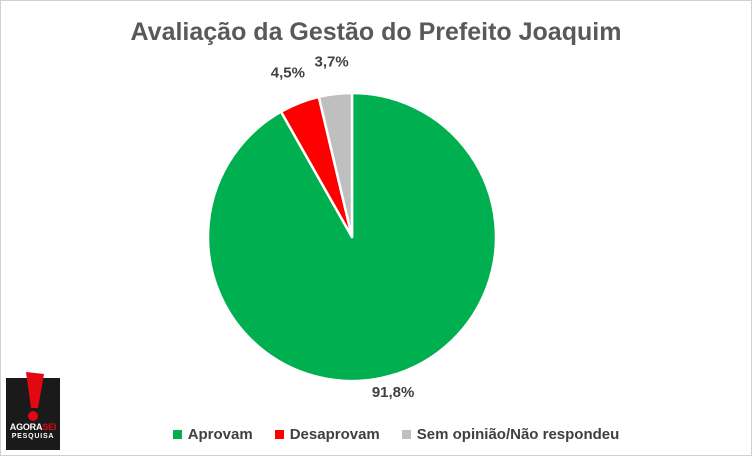 This screenshot has width=752, height=456. I want to click on agorasei-logo, so click(33, 411).